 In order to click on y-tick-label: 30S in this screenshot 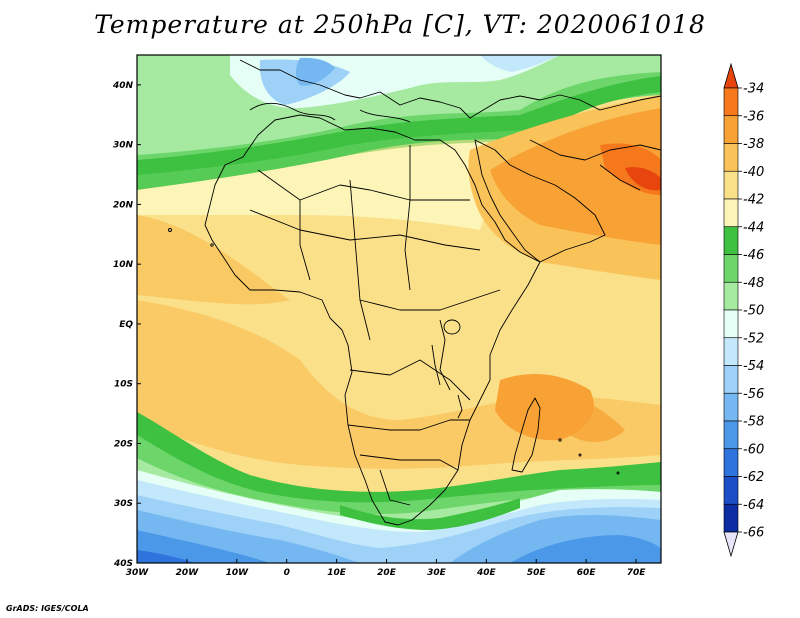, I will do `click(123, 504)`.